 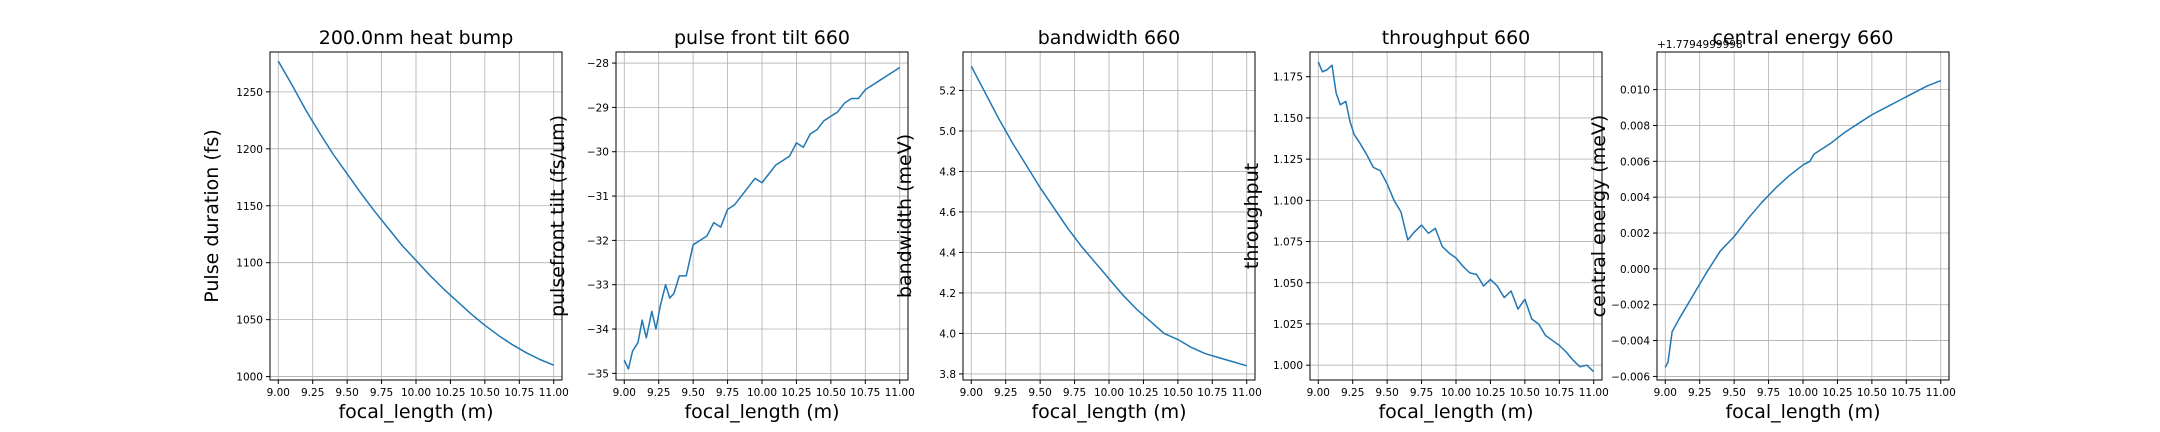 I want to click on y-tick-label: −0.004, so click(x=1630, y=342).